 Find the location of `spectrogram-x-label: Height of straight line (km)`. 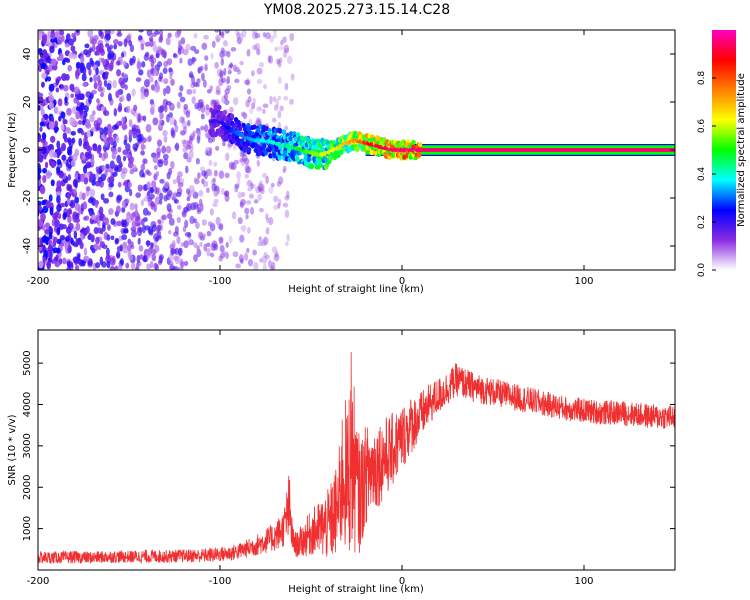

spectrogram-x-label: Height of straight line (km) is located at coordinates (356, 289).